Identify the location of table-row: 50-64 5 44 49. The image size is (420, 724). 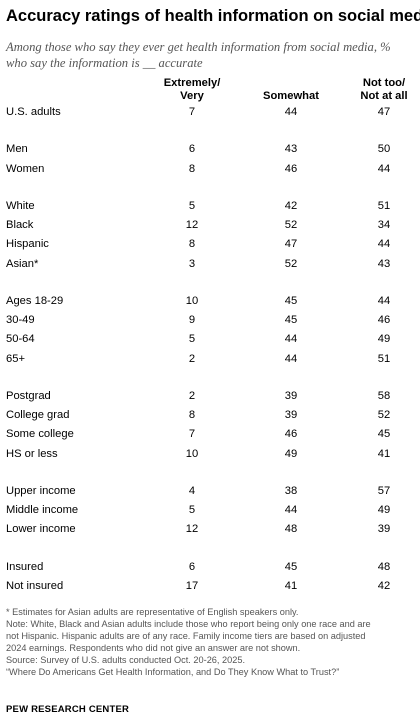
(210, 339).